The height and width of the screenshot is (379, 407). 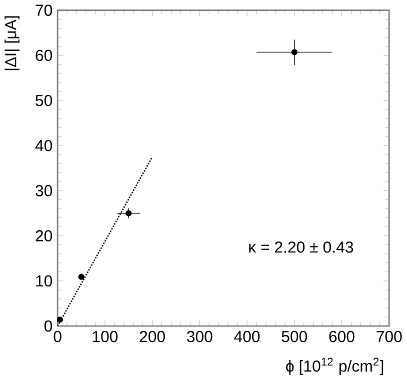 I want to click on y-tick-label: 0, so click(x=48, y=326).